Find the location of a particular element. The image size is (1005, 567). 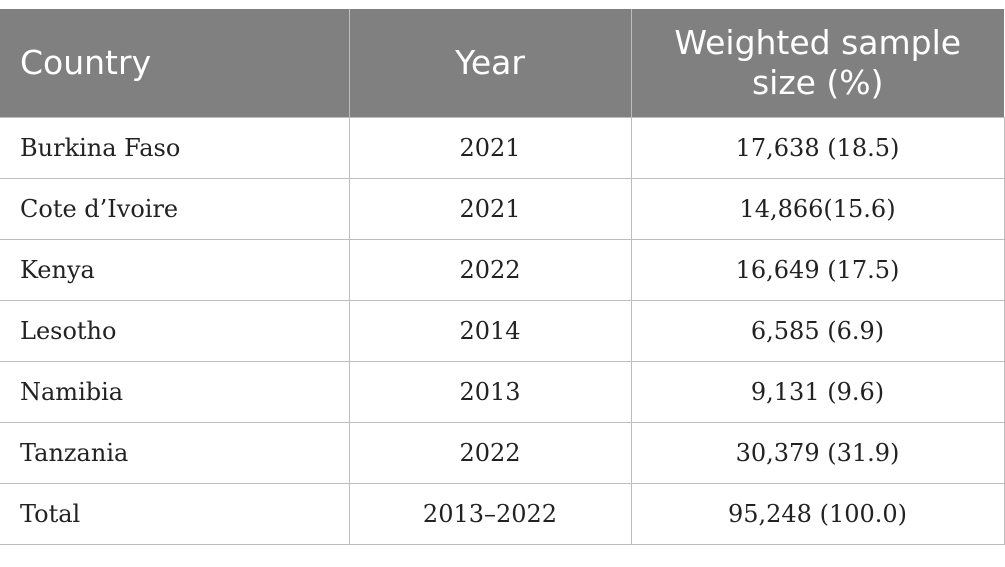

country-cell: Total is located at coordinates (175, 514).